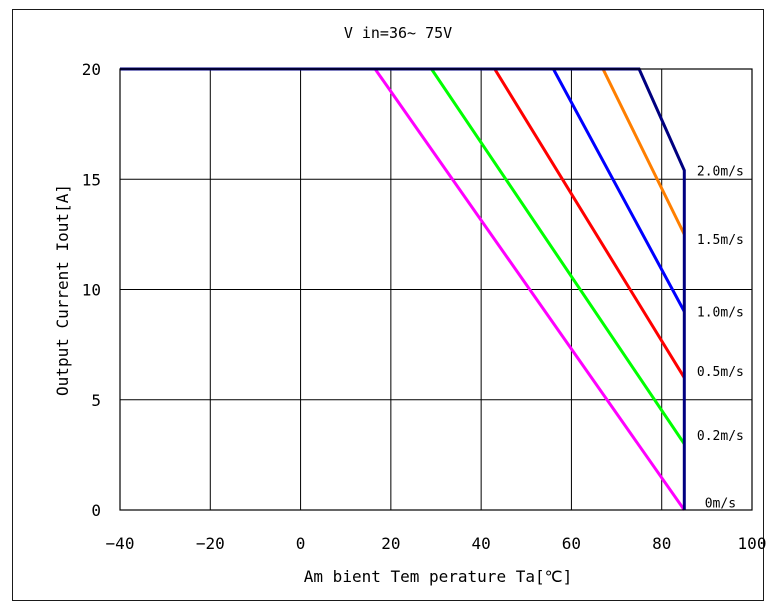 This screenshot has width=776, height=610. What do you see at coordinates (752, 543) in the screenshot?
I see `x-tick-label: 100` at bounding box center [752, 543].